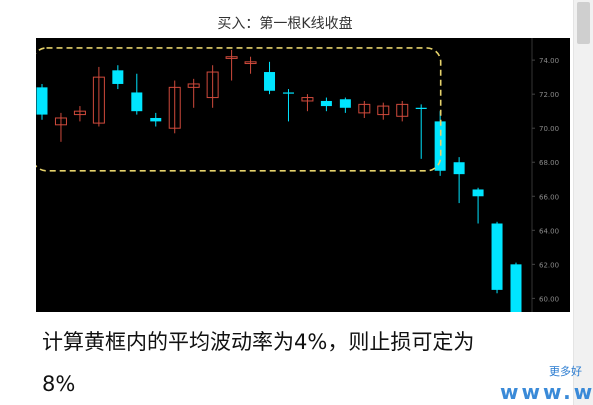  I want to click on chart-title: 买入：第一根K线收盘, so click(285, 24).